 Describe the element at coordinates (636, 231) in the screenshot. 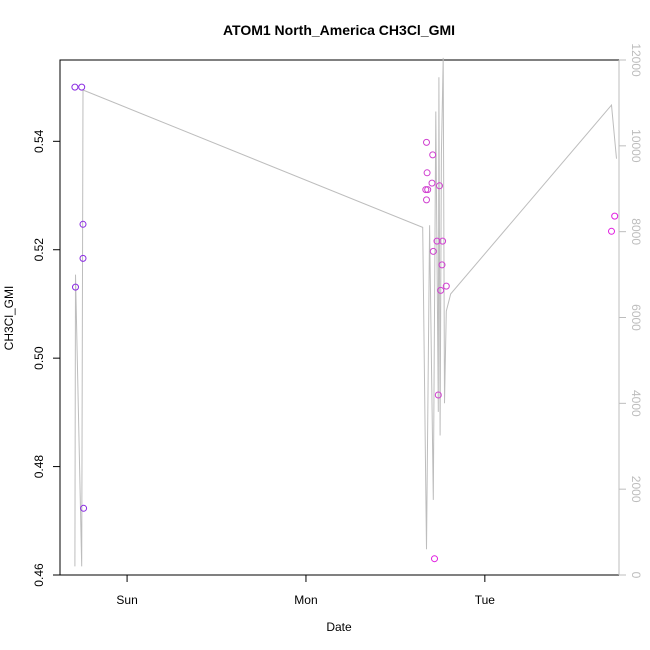

I see `y-right-tick-label: 8000` at that location.